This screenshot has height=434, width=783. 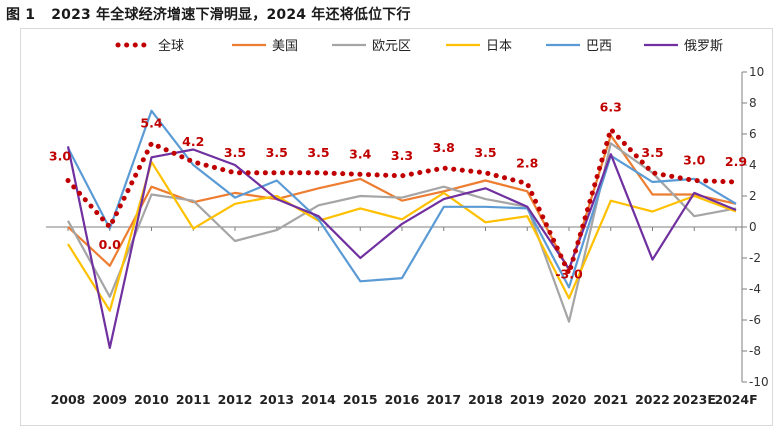 What do you see at coordinates (753, 103) in the screenshot?
I see `y-tick-label: 8` at bounding box center [753, 103].